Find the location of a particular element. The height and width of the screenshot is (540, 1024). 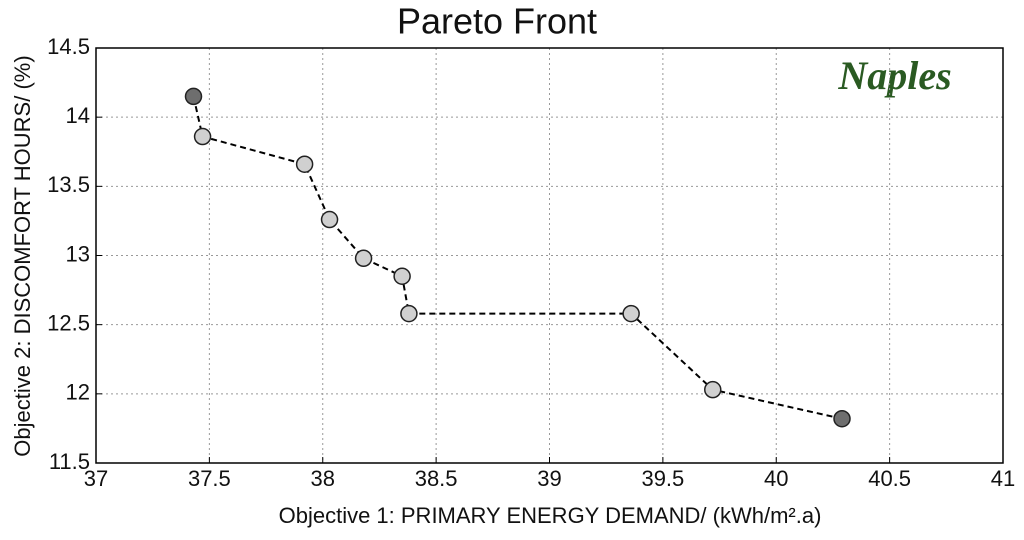

x-tick-label: 40 is located at coordinates (776, 478).